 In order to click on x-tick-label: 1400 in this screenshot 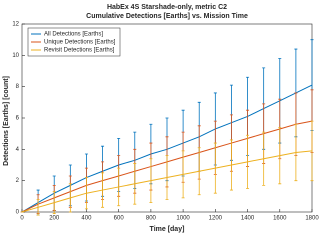, I will do `click(248, 219)`.